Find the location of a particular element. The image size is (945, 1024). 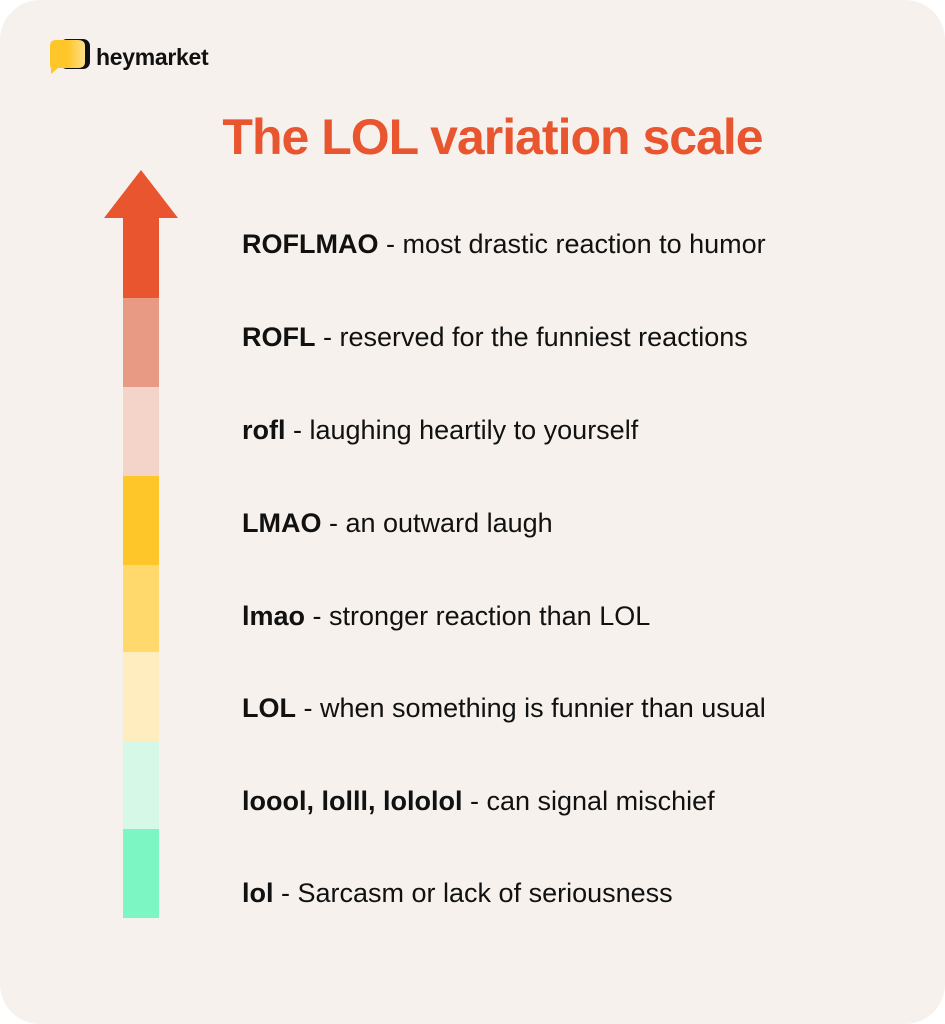

scale-term: ROFLMAO is located at coordinates (310, 244).